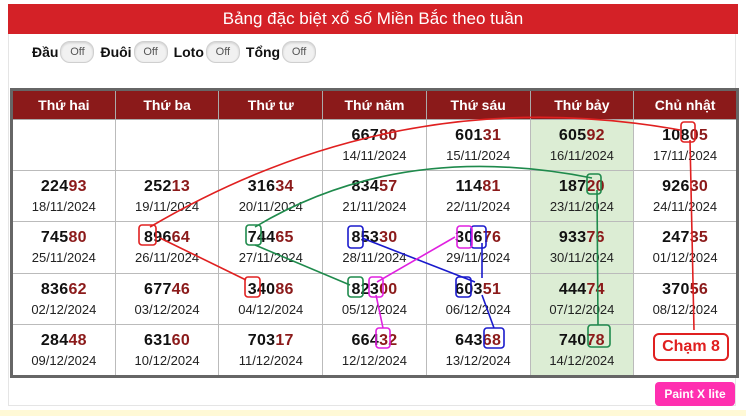 This screenshot has width=746, height=416. I want to click on result-number: 31634, so click(270, 187).